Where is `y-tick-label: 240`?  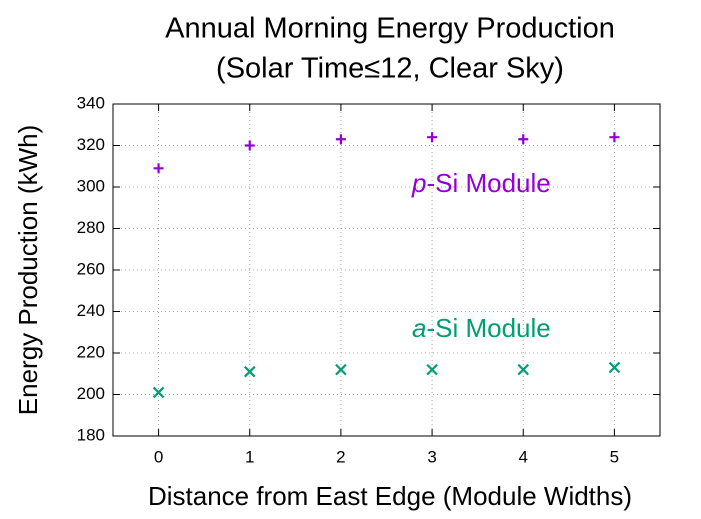 y-tick-label: 240 is located at coordinates (91, 310).